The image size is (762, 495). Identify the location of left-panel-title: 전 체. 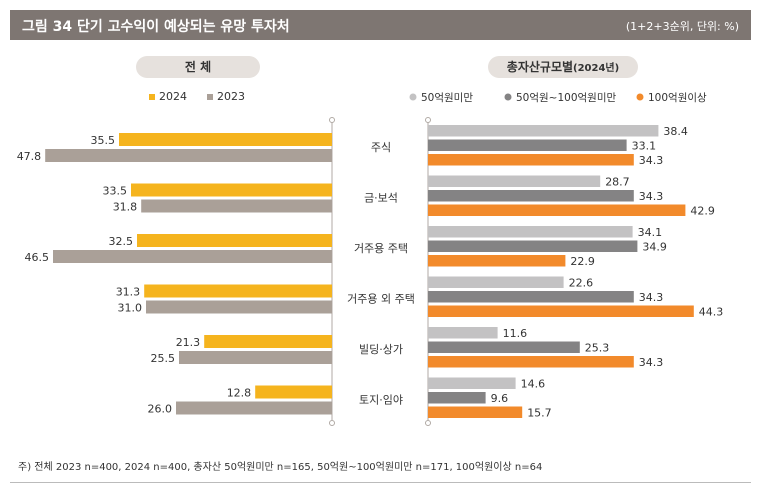
(198, 67).